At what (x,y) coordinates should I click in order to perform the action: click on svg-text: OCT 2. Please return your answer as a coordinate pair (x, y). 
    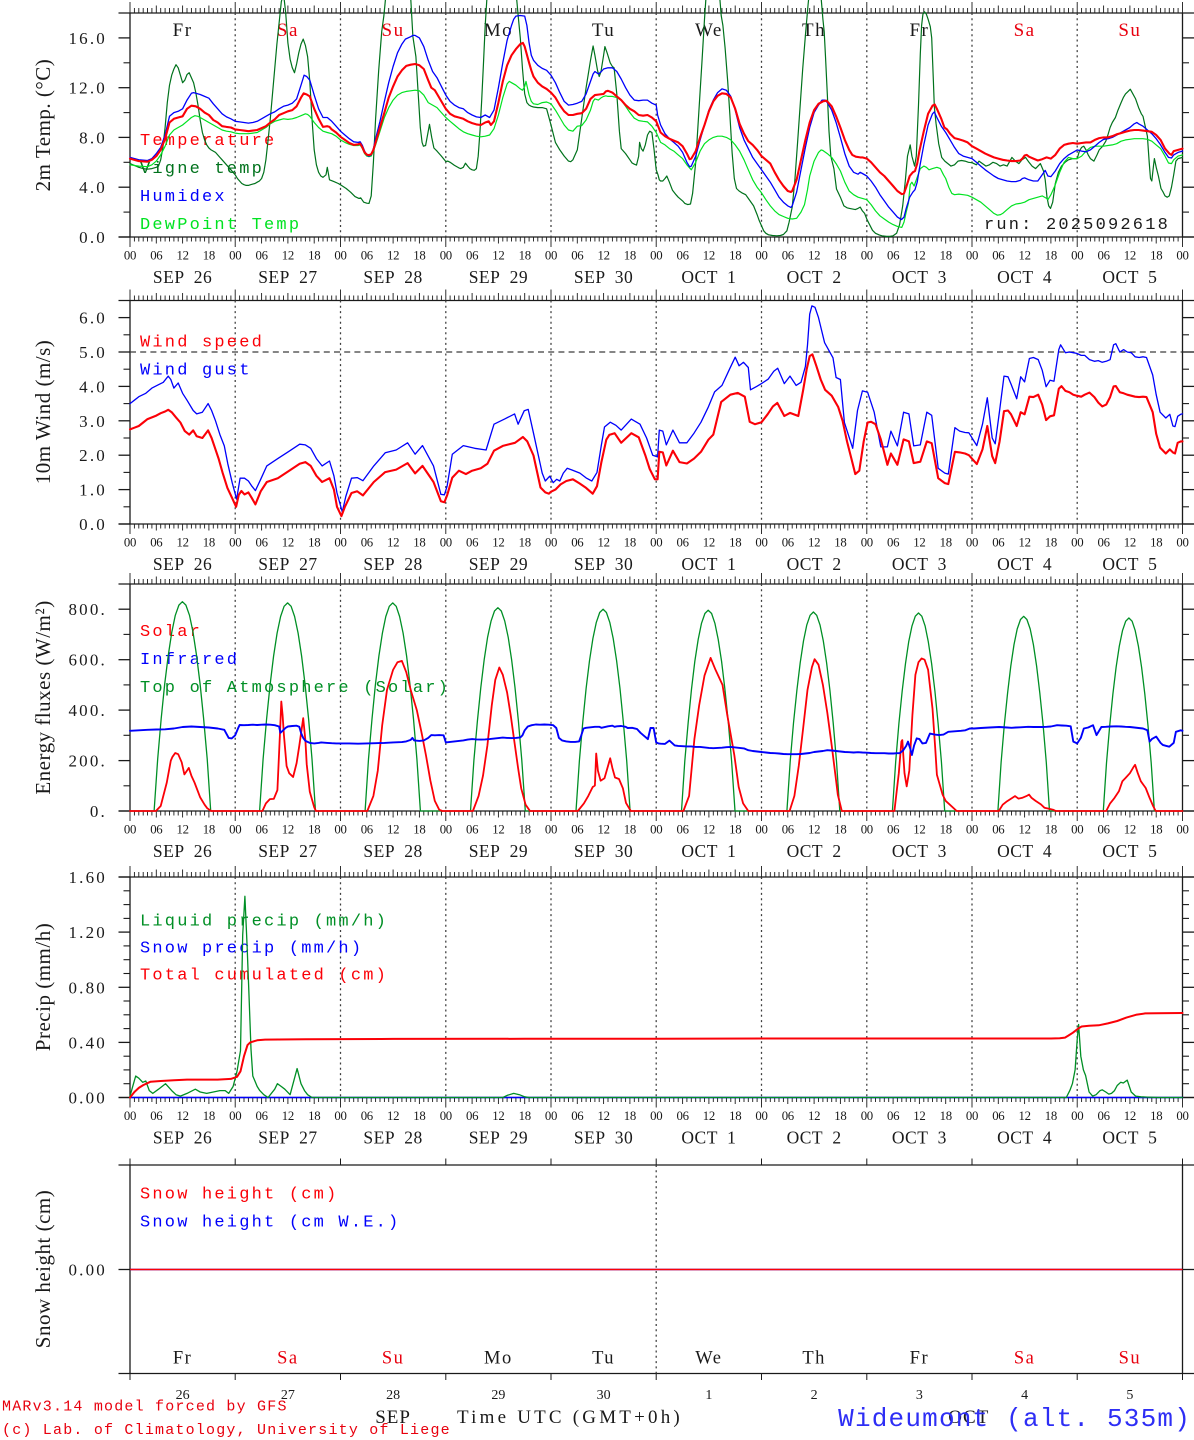
    Looking at the image, I should click on (814, 851).